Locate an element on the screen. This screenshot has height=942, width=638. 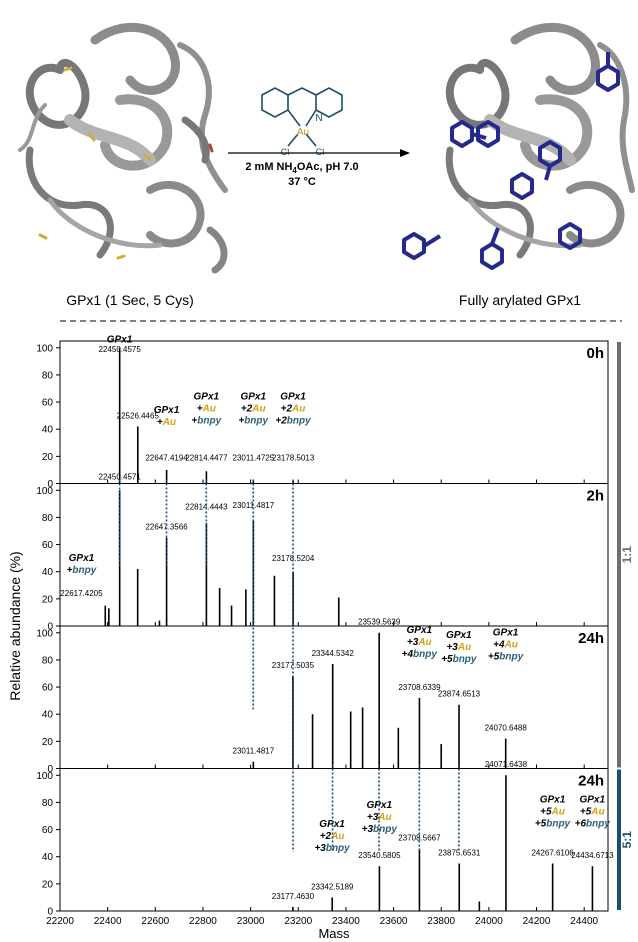
species-annotation: +2bnpy is located at coordinates (293, 420).